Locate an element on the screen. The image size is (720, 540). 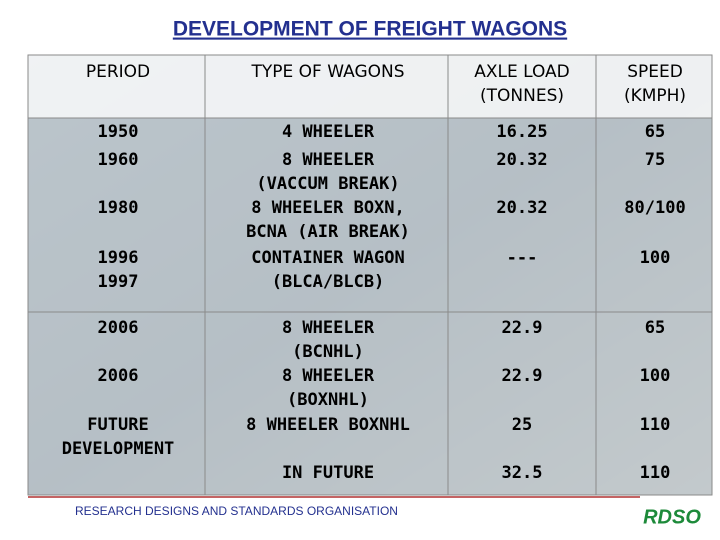
cell-text: FUTURE is located at coordinates (117, 425).